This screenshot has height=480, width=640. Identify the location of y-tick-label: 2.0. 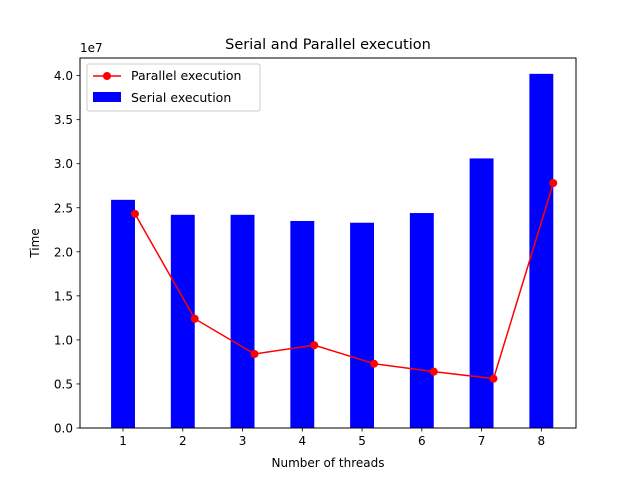
(63, 252).